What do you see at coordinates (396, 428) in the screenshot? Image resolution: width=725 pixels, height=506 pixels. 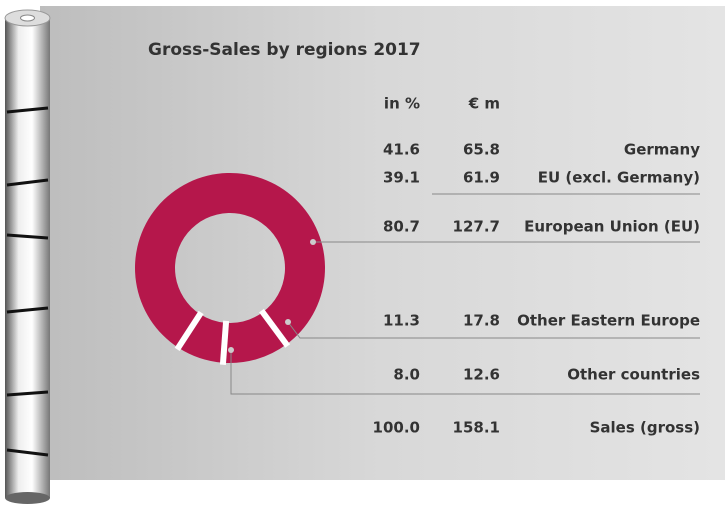 I see `percent-label: 100.0` at bounding box center [396, 428].